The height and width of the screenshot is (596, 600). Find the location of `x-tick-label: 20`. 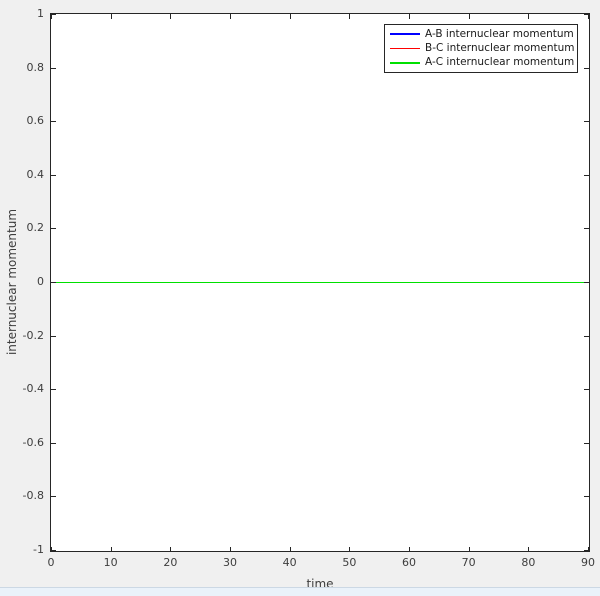

x-tick-label: 20 is located at coordinates (170, 562).